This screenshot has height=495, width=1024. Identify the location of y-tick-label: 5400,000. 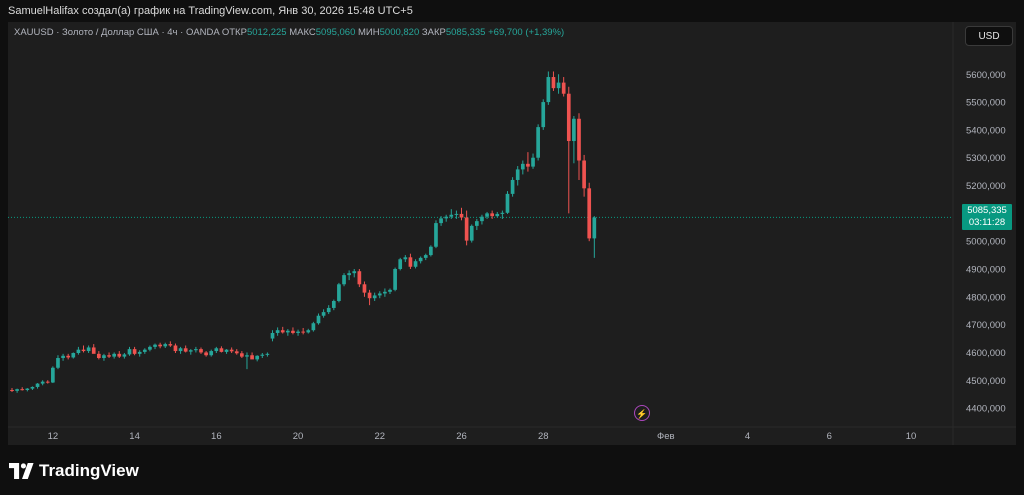
(986, 130).